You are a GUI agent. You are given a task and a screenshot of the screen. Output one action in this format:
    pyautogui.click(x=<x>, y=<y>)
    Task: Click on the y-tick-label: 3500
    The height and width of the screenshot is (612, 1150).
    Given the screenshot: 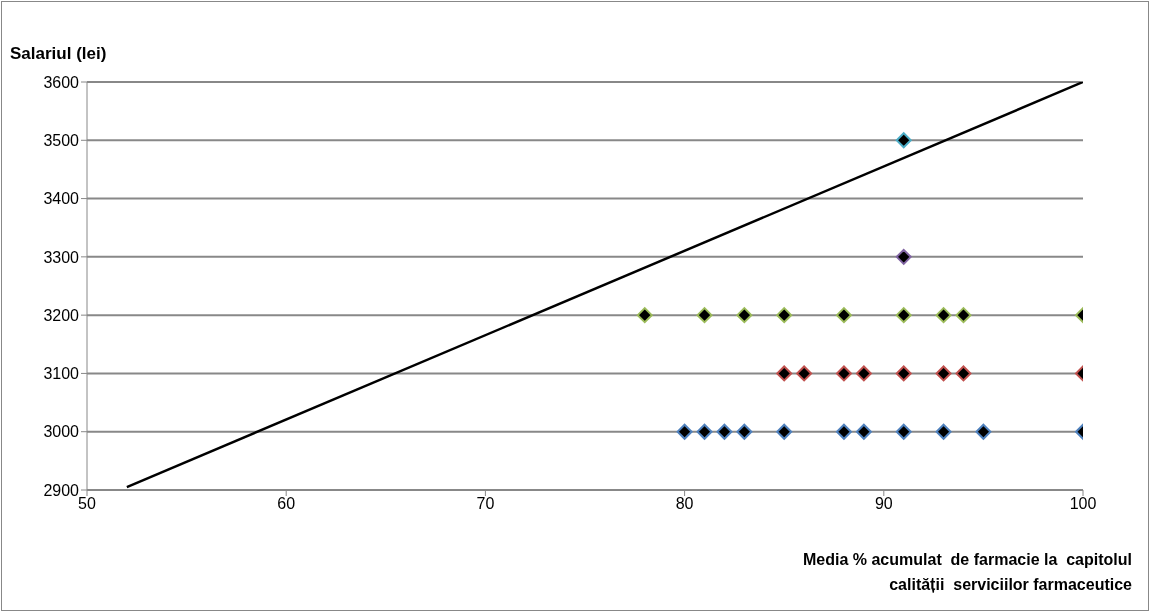 What is the action you would take?
    pyautogui.click(x=61, y=140)
    